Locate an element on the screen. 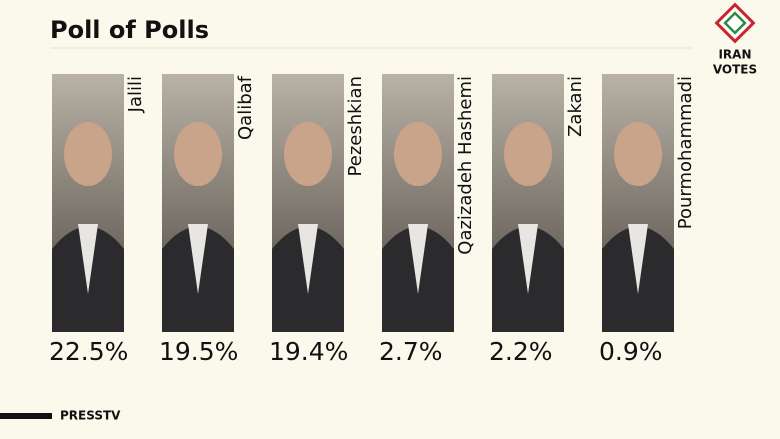 This screenshot has width=780, height=439. footer-bar is located at coordinates (26, 416).